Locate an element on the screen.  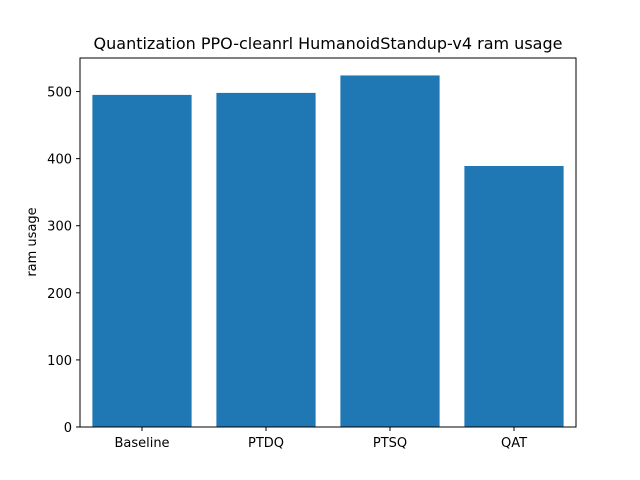
y-tick-label: 0 is located at coordinates (68, 428).